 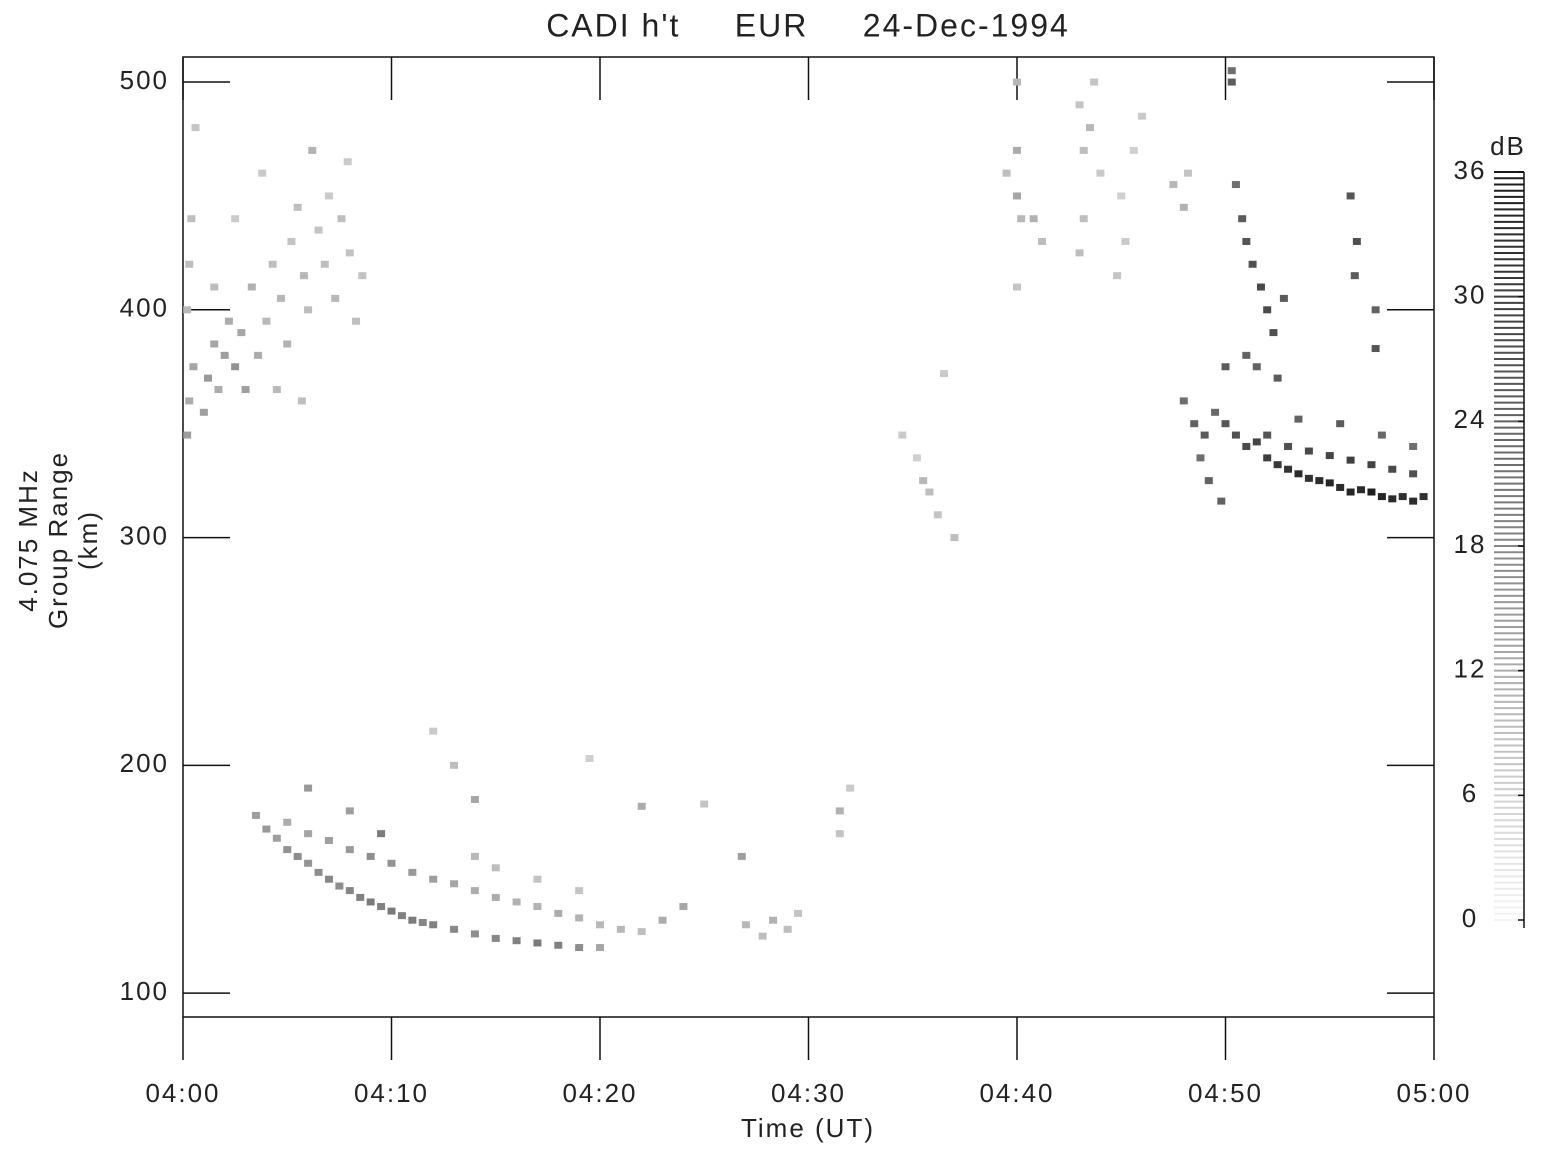 I want to click on x-tick-label: 04:40, so click(x=1016, y=1093).